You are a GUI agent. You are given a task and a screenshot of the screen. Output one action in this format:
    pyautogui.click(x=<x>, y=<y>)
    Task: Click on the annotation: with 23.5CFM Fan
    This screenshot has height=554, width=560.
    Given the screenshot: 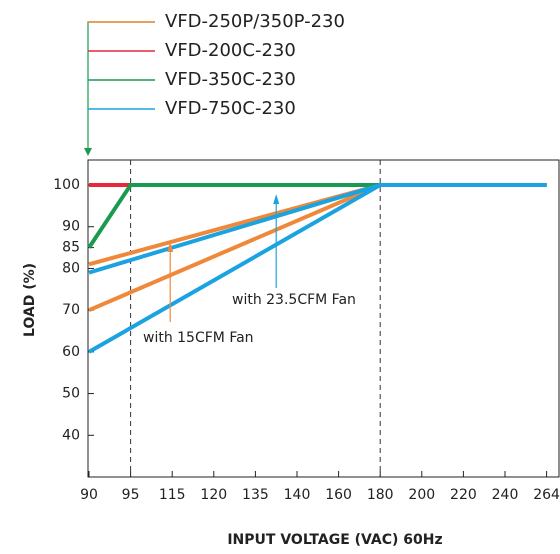 What is the action you would take?
    pyautogui.click(x=294, y=300)
    